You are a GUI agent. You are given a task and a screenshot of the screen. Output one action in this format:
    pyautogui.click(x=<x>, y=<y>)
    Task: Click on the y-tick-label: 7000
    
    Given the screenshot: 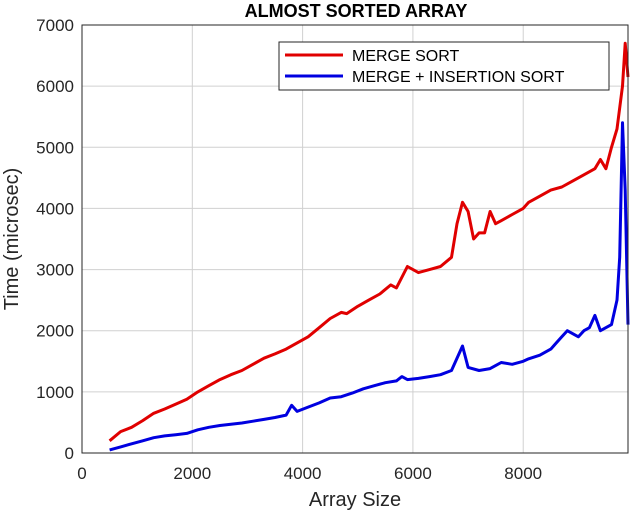 What is the action you would take?
    pyautogui.click(x=55, y=25)
    